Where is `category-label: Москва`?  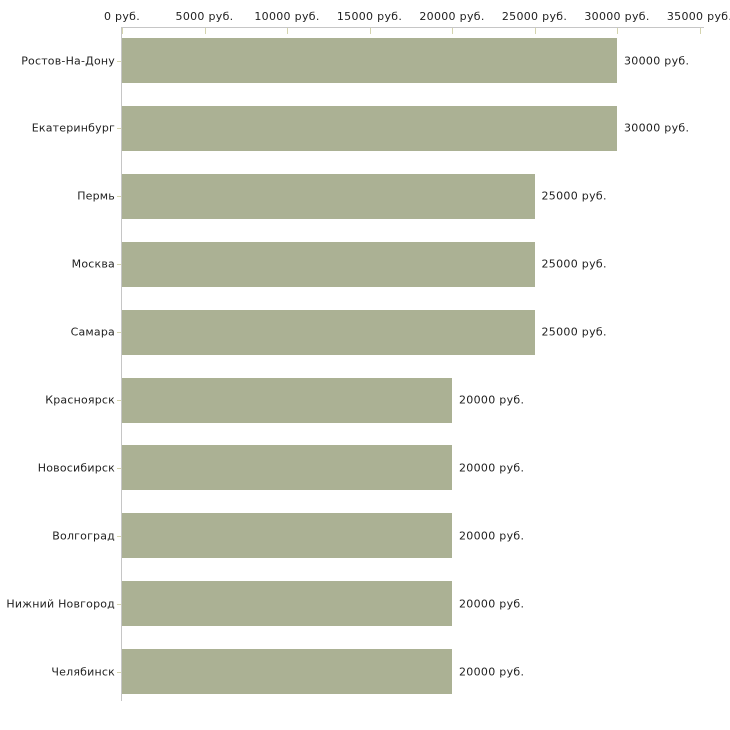
category-label: Москва is located at coordinates (93, 264).